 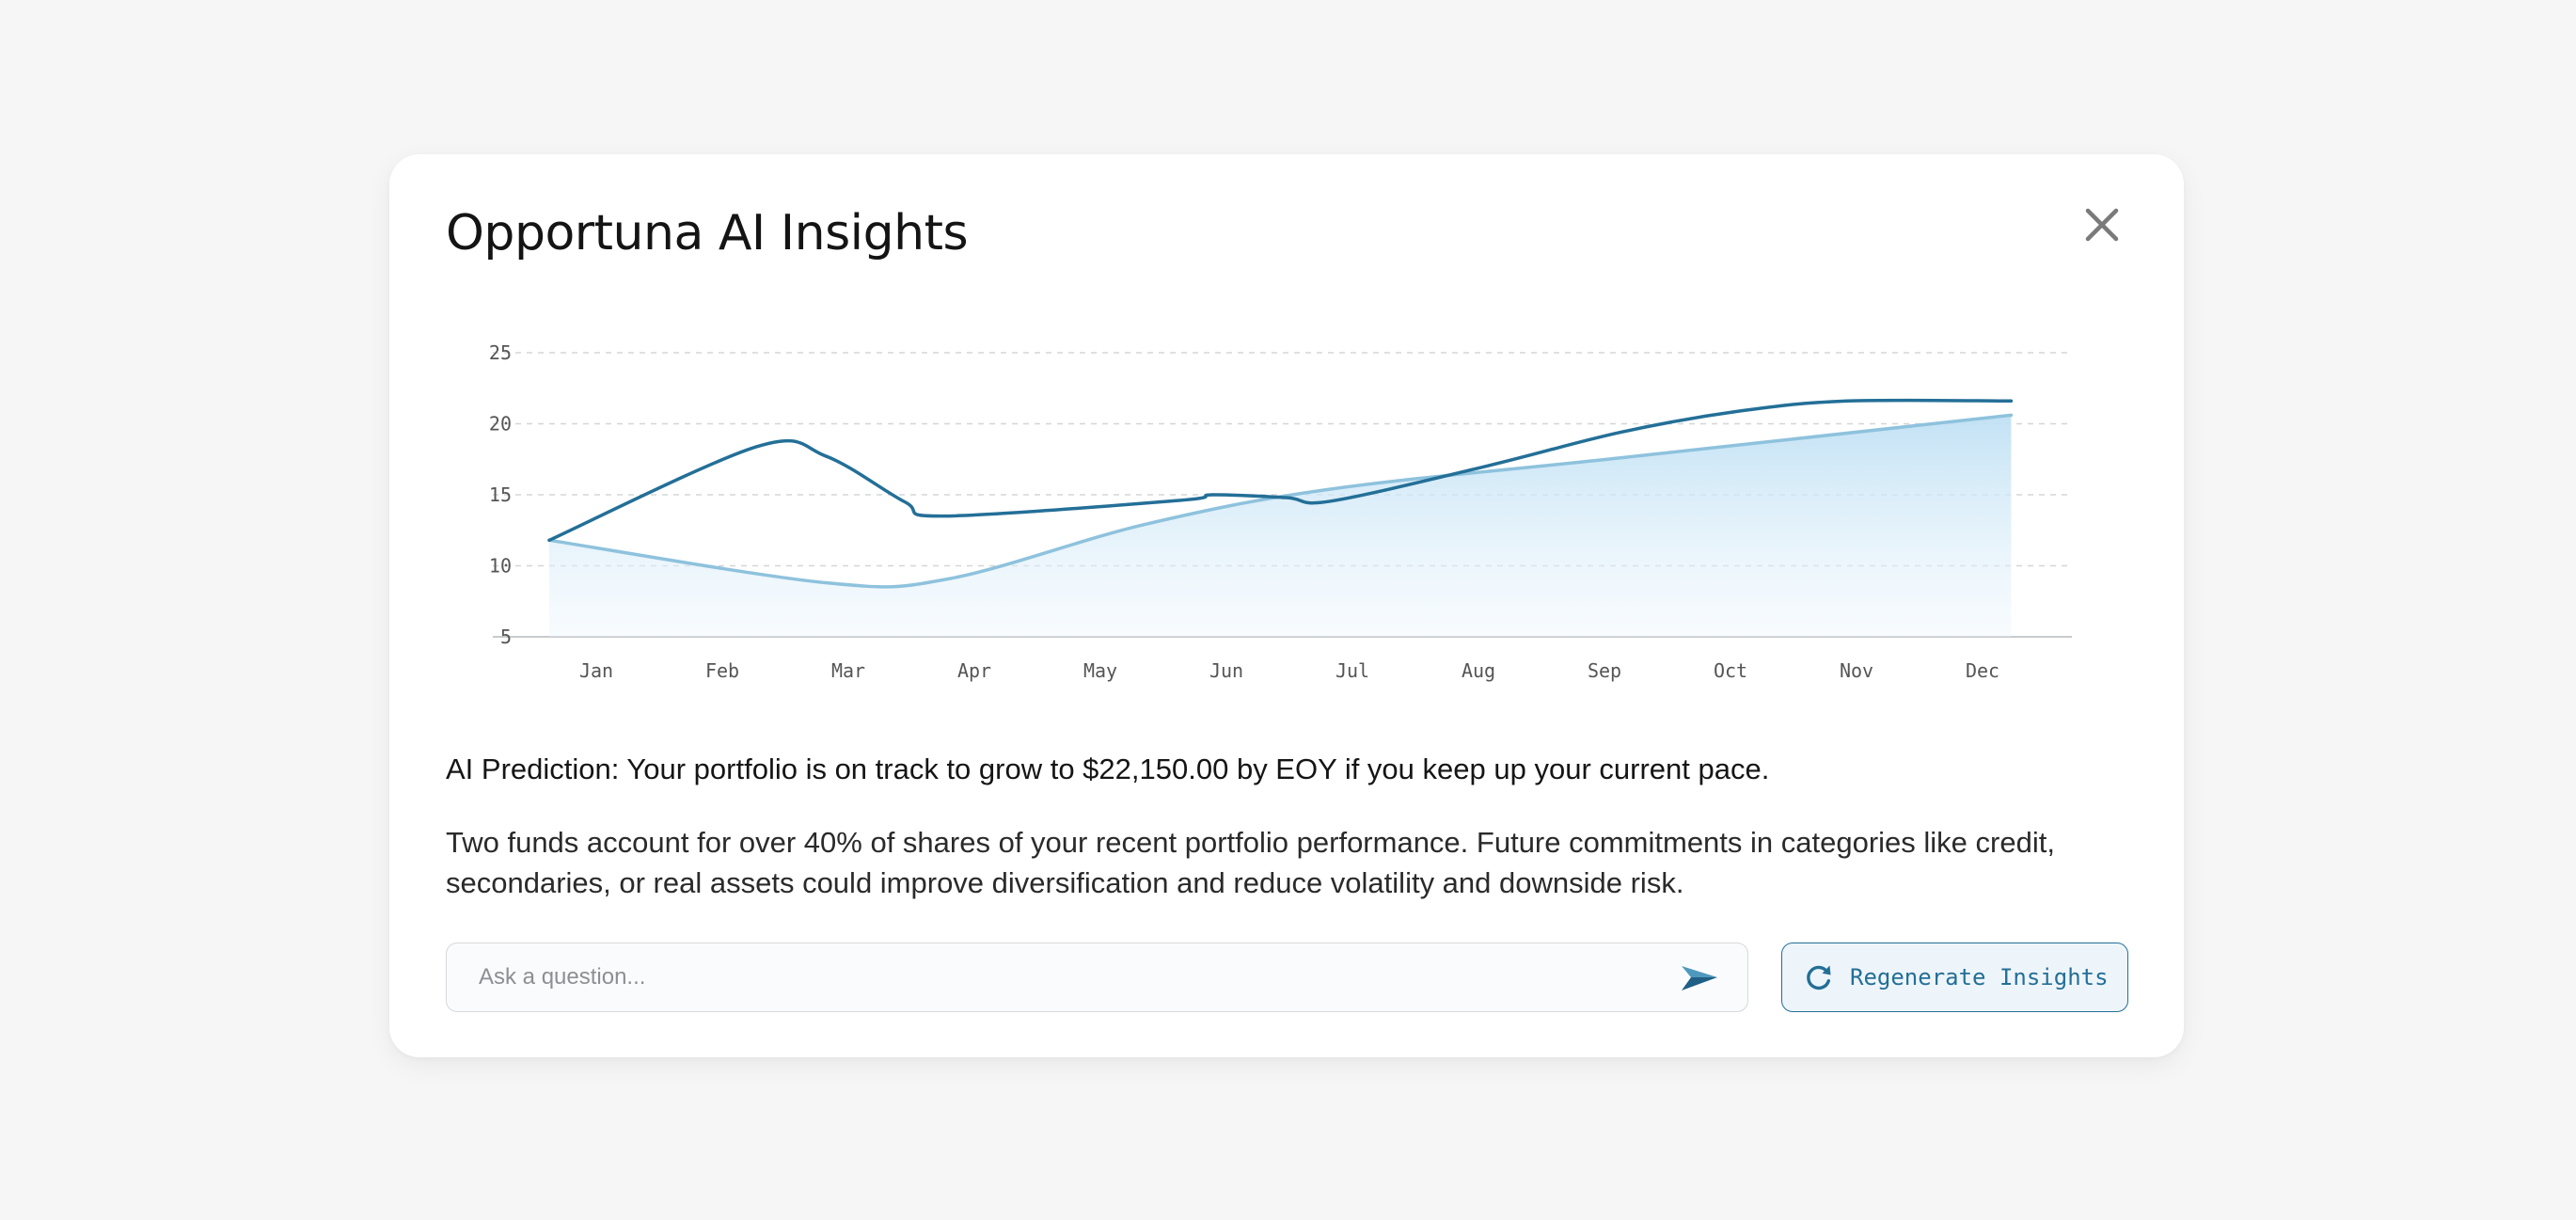 I want to click on ask-question-box, so click(x=1097, y=978).